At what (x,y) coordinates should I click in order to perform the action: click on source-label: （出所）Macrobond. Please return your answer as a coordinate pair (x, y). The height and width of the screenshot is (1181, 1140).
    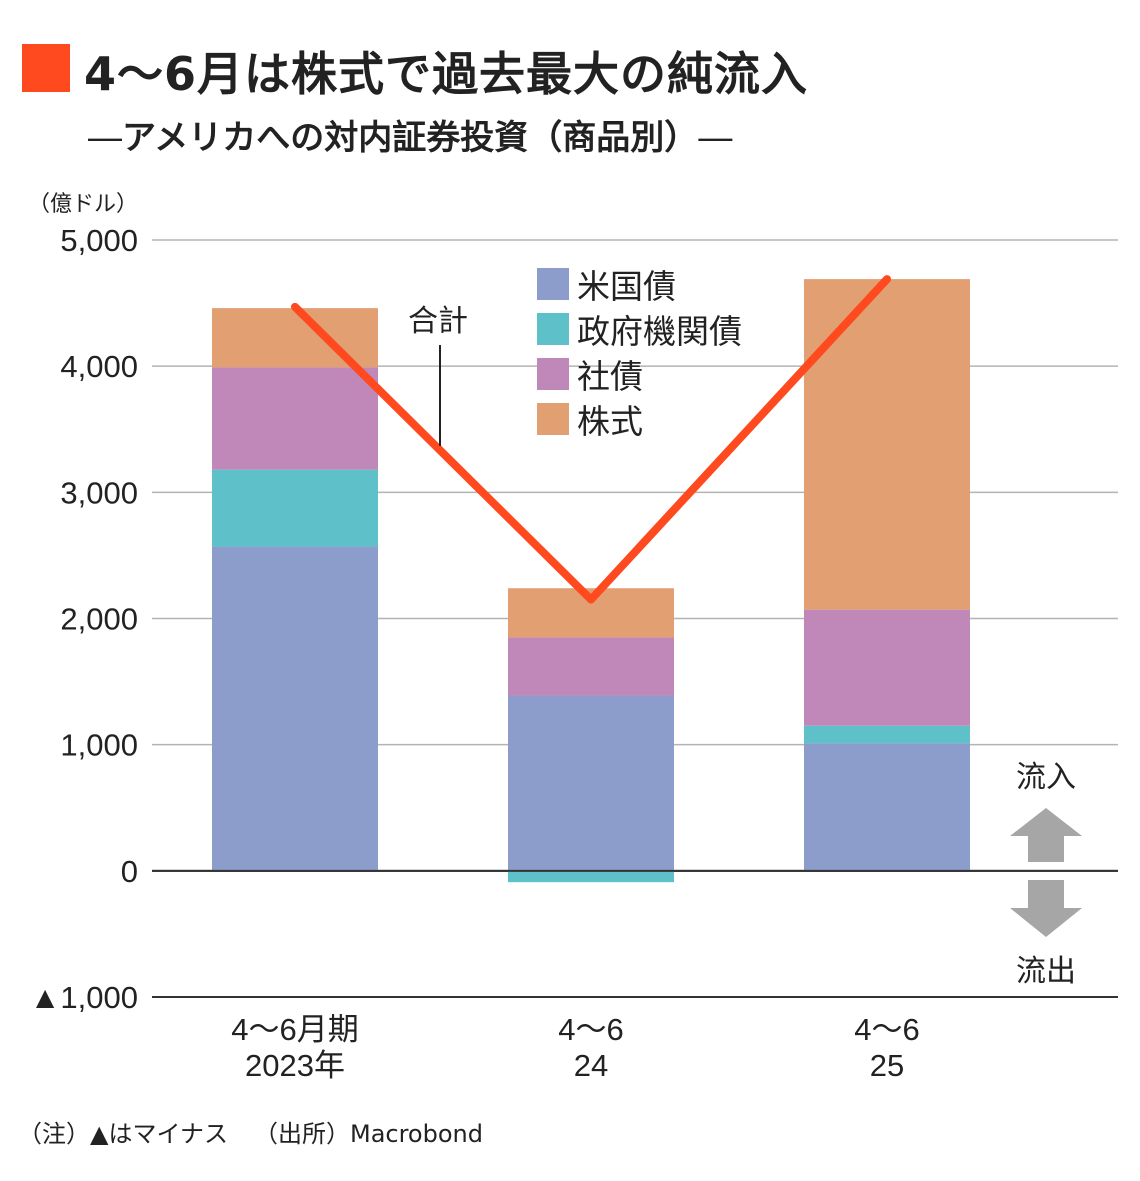
    Looking at the image, I should click on (368, 1134).